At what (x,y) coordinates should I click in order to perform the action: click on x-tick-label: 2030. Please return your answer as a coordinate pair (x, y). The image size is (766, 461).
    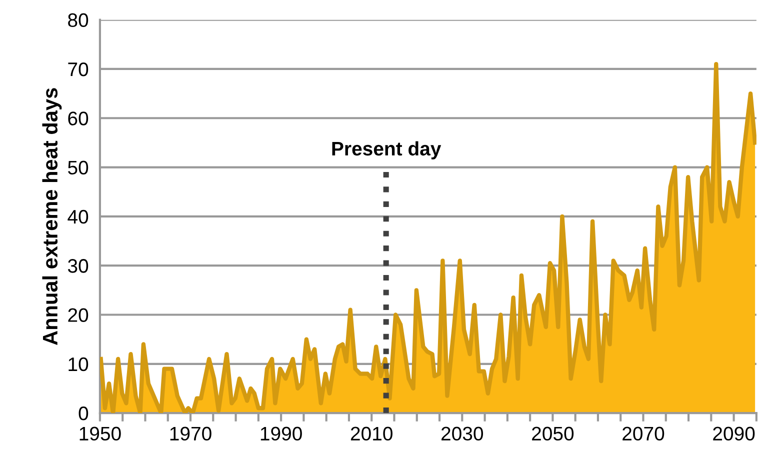
    Looking at the image, I should click on (463, 433).